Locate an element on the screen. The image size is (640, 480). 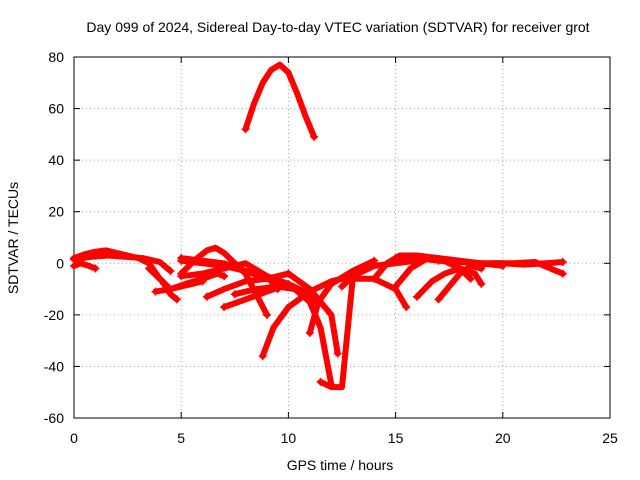
y-tick-label: 40 is located at coordinates (56, 160).